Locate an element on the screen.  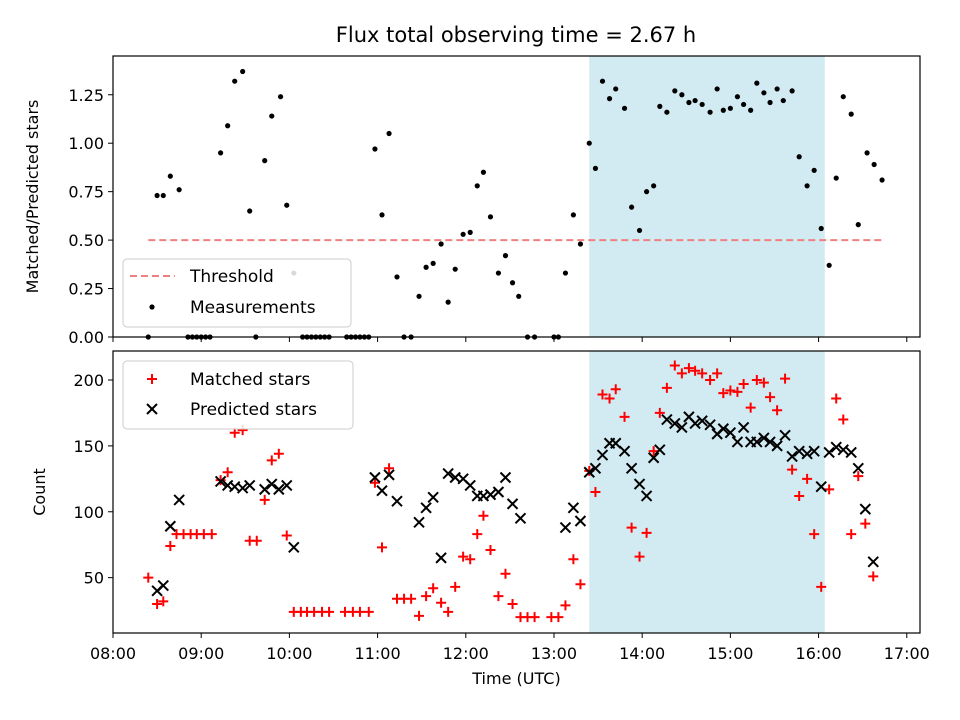
legend-measurements-swatch is located at coordinates (152, 307).